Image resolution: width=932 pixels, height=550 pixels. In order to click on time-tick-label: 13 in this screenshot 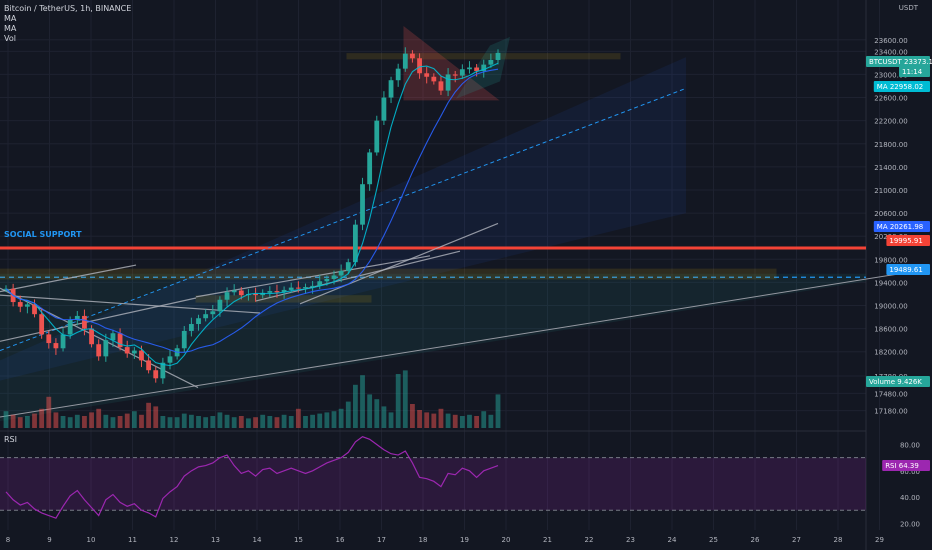, I will do `click(215, 540)`.